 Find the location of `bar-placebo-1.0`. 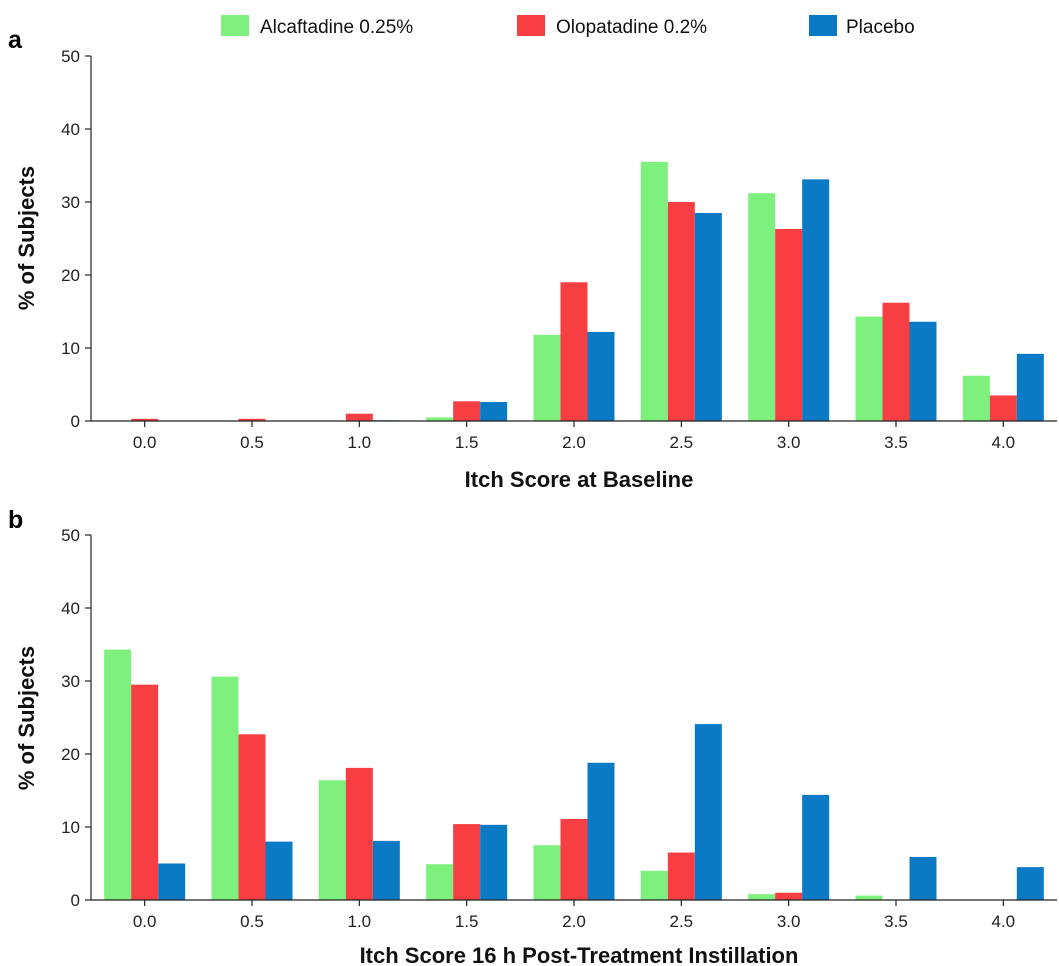

bar-placebo-1.0 is located at coordinates (386, 870).